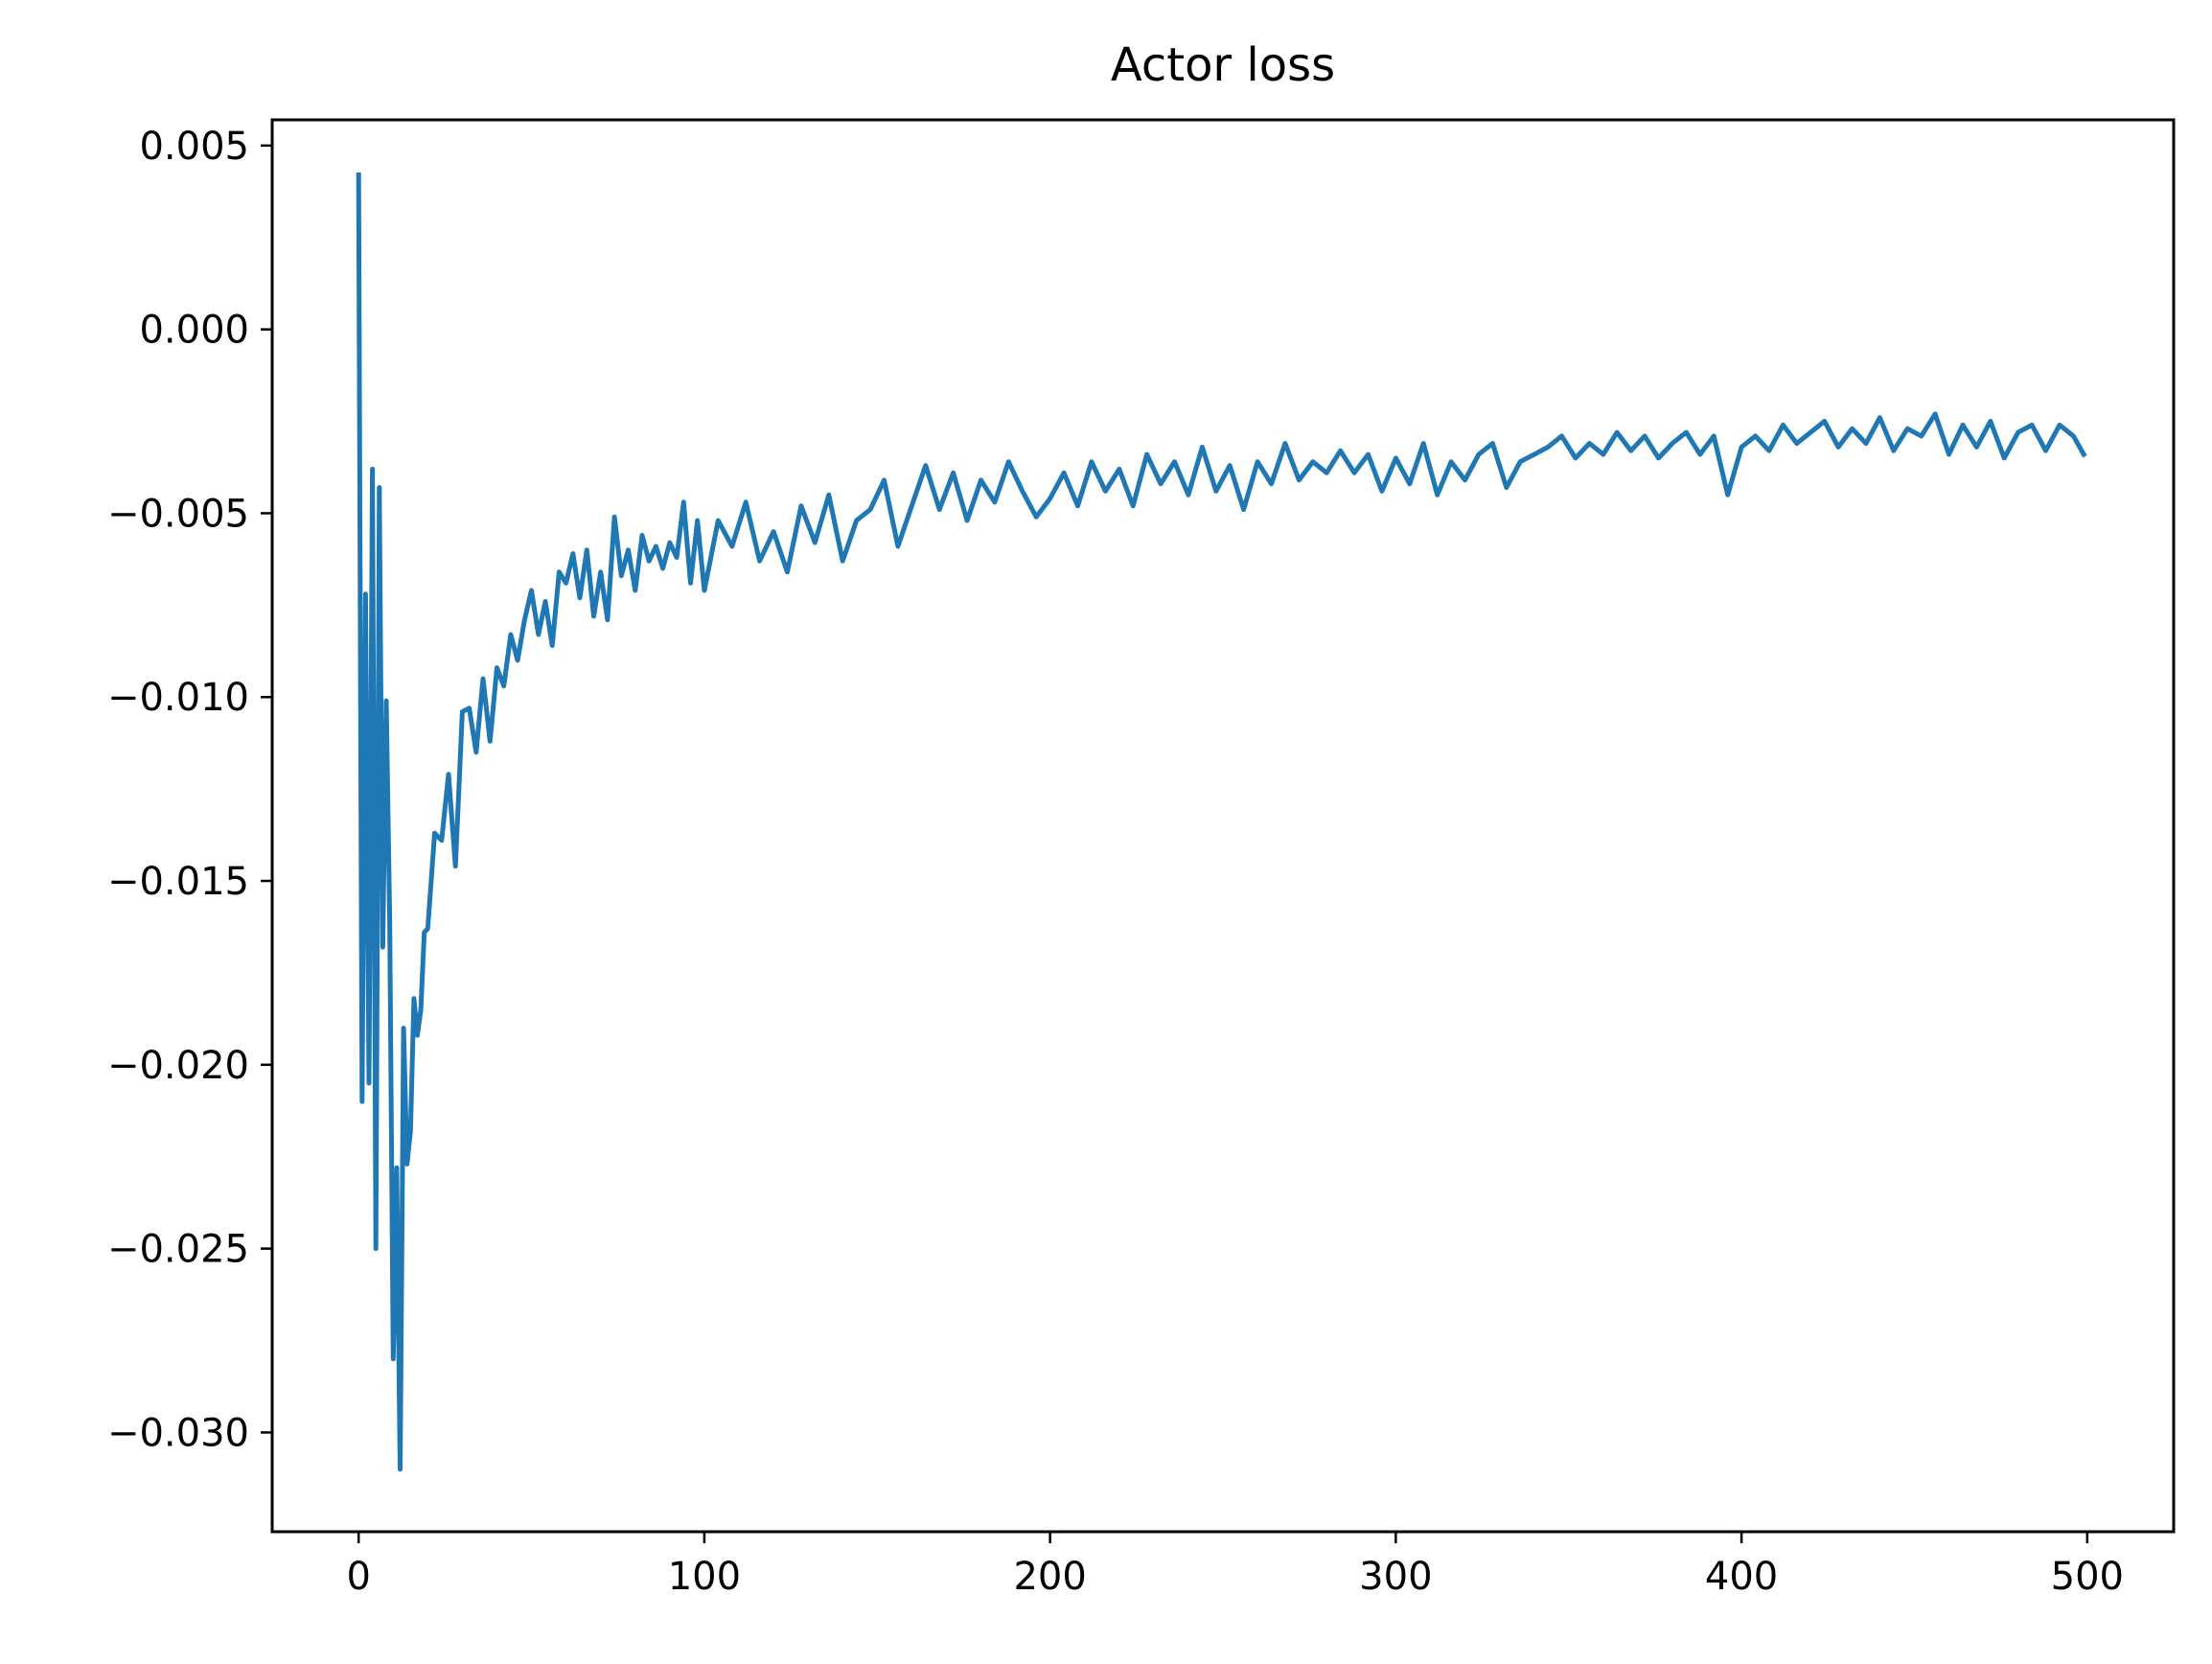 The width and height of the screenshot is (2212, 1664). Describe the element at coordinates (178, 1250) in the screenshot. I see `y-tick-label: −0.025` at that location.